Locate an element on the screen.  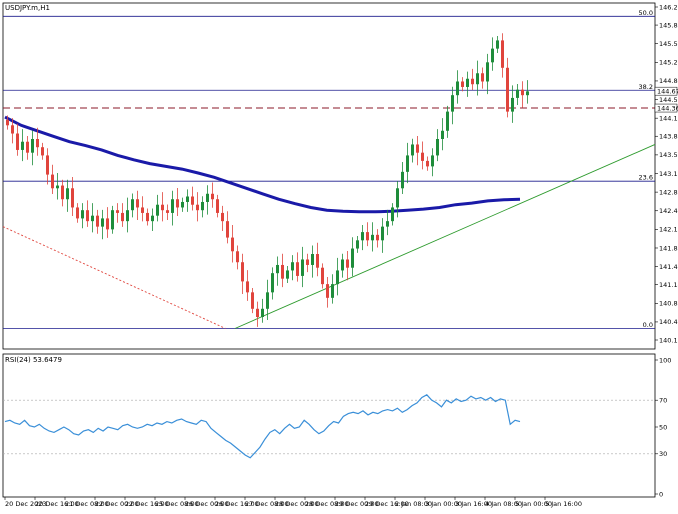
y-tick-label: 141.140 is located at coordinates (668, 285).